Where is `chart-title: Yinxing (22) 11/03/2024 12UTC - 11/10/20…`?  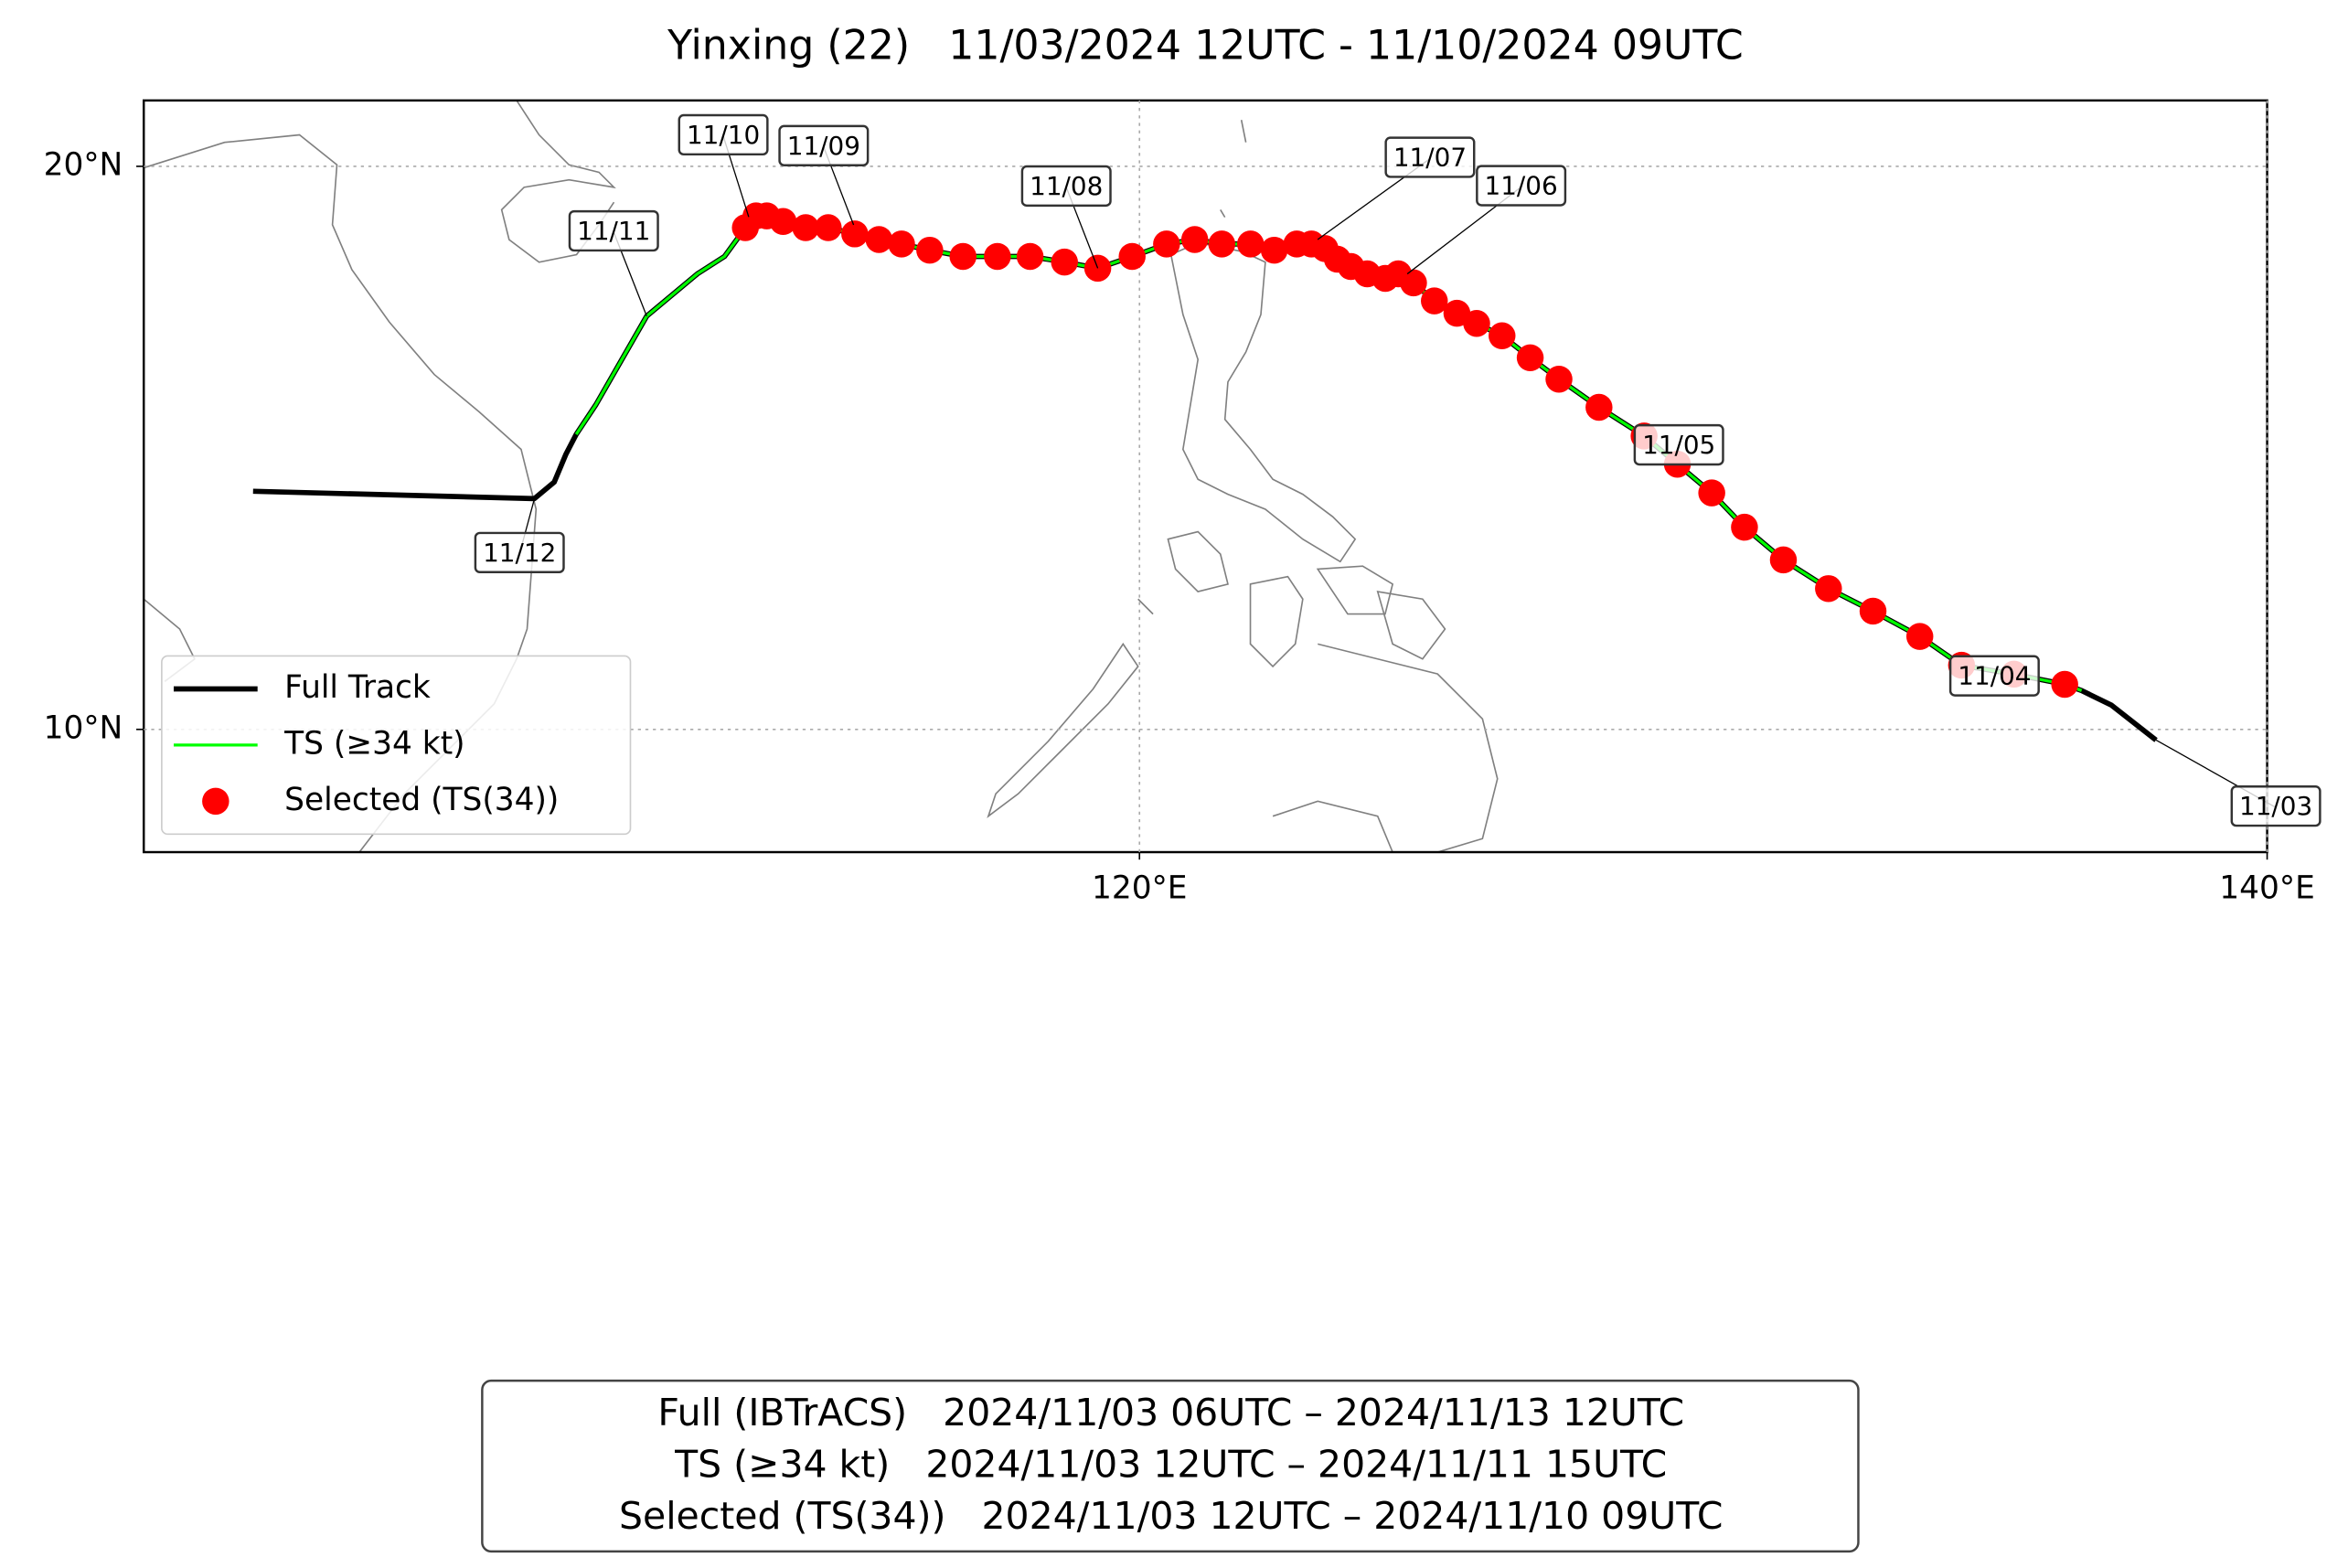
chart-title: Yinxing (22) 11/03/2024 12UTC - 11/10/20… is located at coordinates (1205, 46).